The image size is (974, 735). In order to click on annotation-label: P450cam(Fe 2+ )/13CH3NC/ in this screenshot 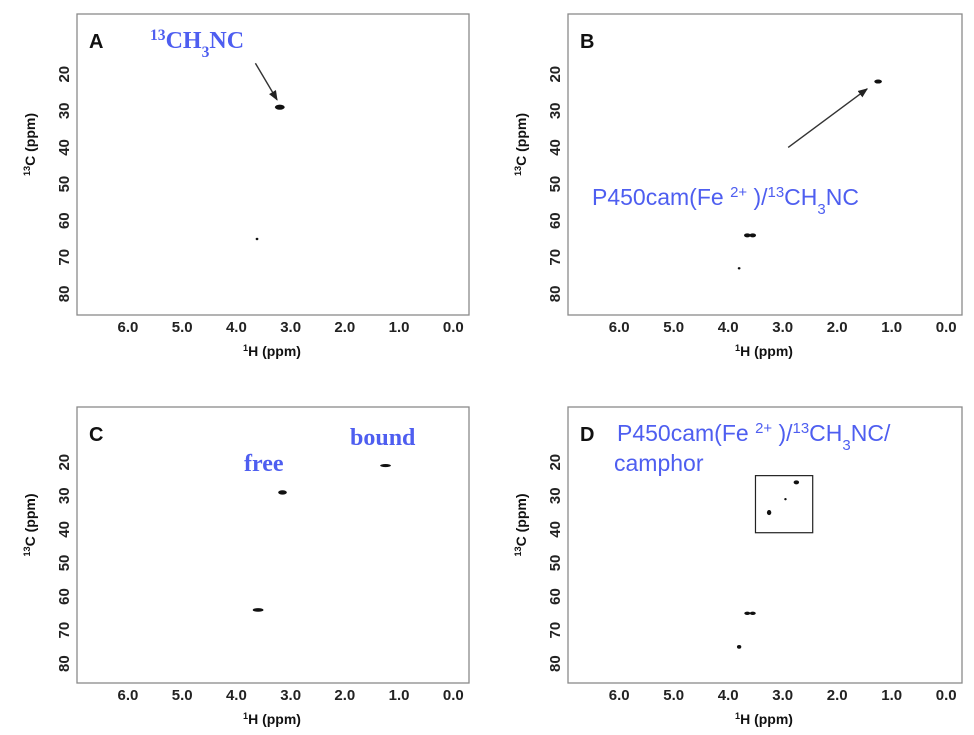, I will do `click(754, 437)`.